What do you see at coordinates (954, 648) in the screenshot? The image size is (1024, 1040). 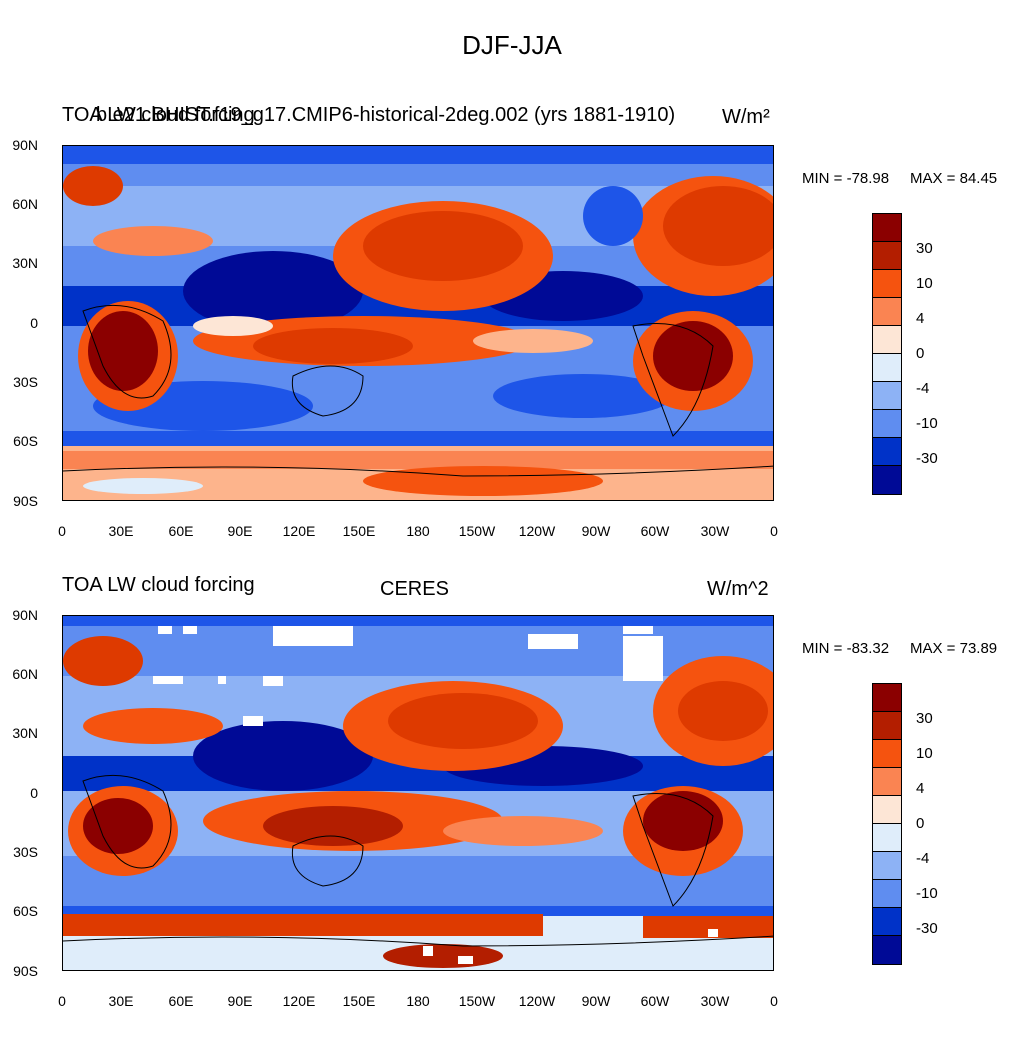 I see `max-stat: MAX = 73.89` at bounding box center [954, 648].